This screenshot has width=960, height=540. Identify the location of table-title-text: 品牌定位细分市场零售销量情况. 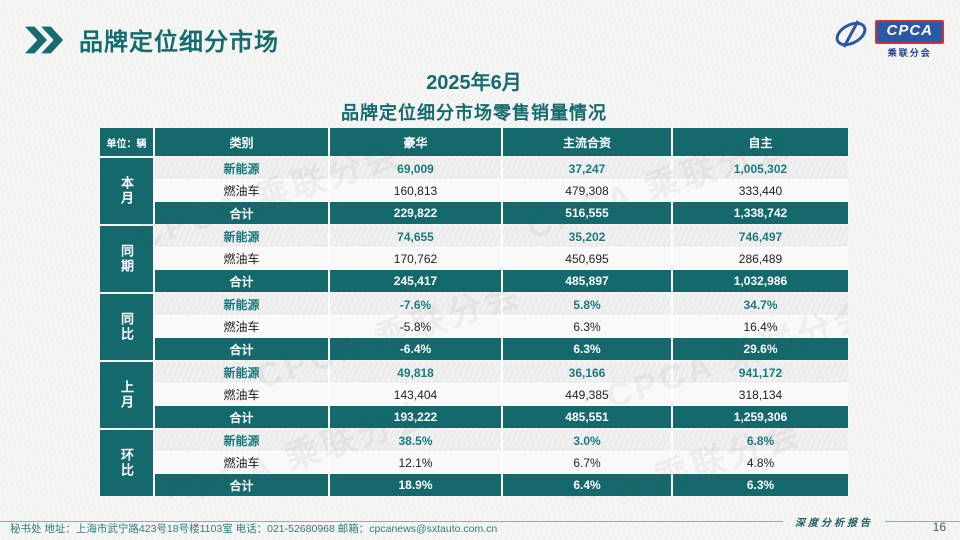
(474, 113).